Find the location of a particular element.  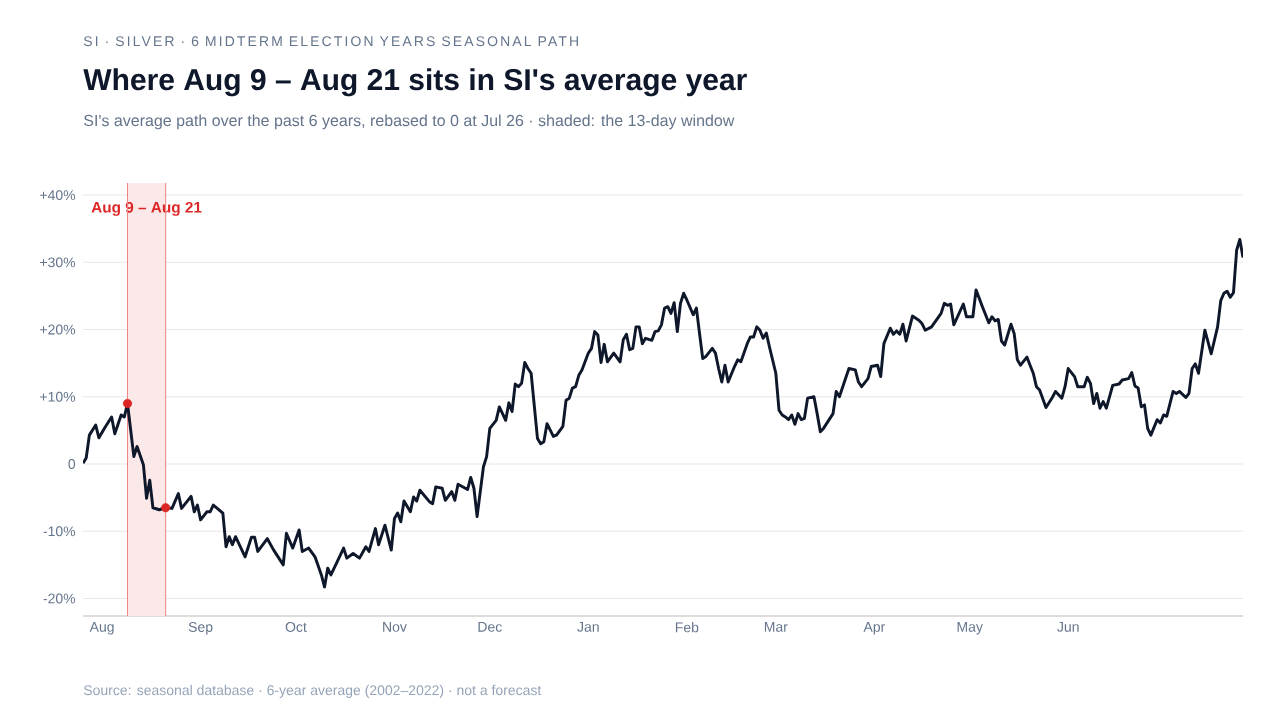

x-tick-label: Jun is located at coordinates (1068, 627).